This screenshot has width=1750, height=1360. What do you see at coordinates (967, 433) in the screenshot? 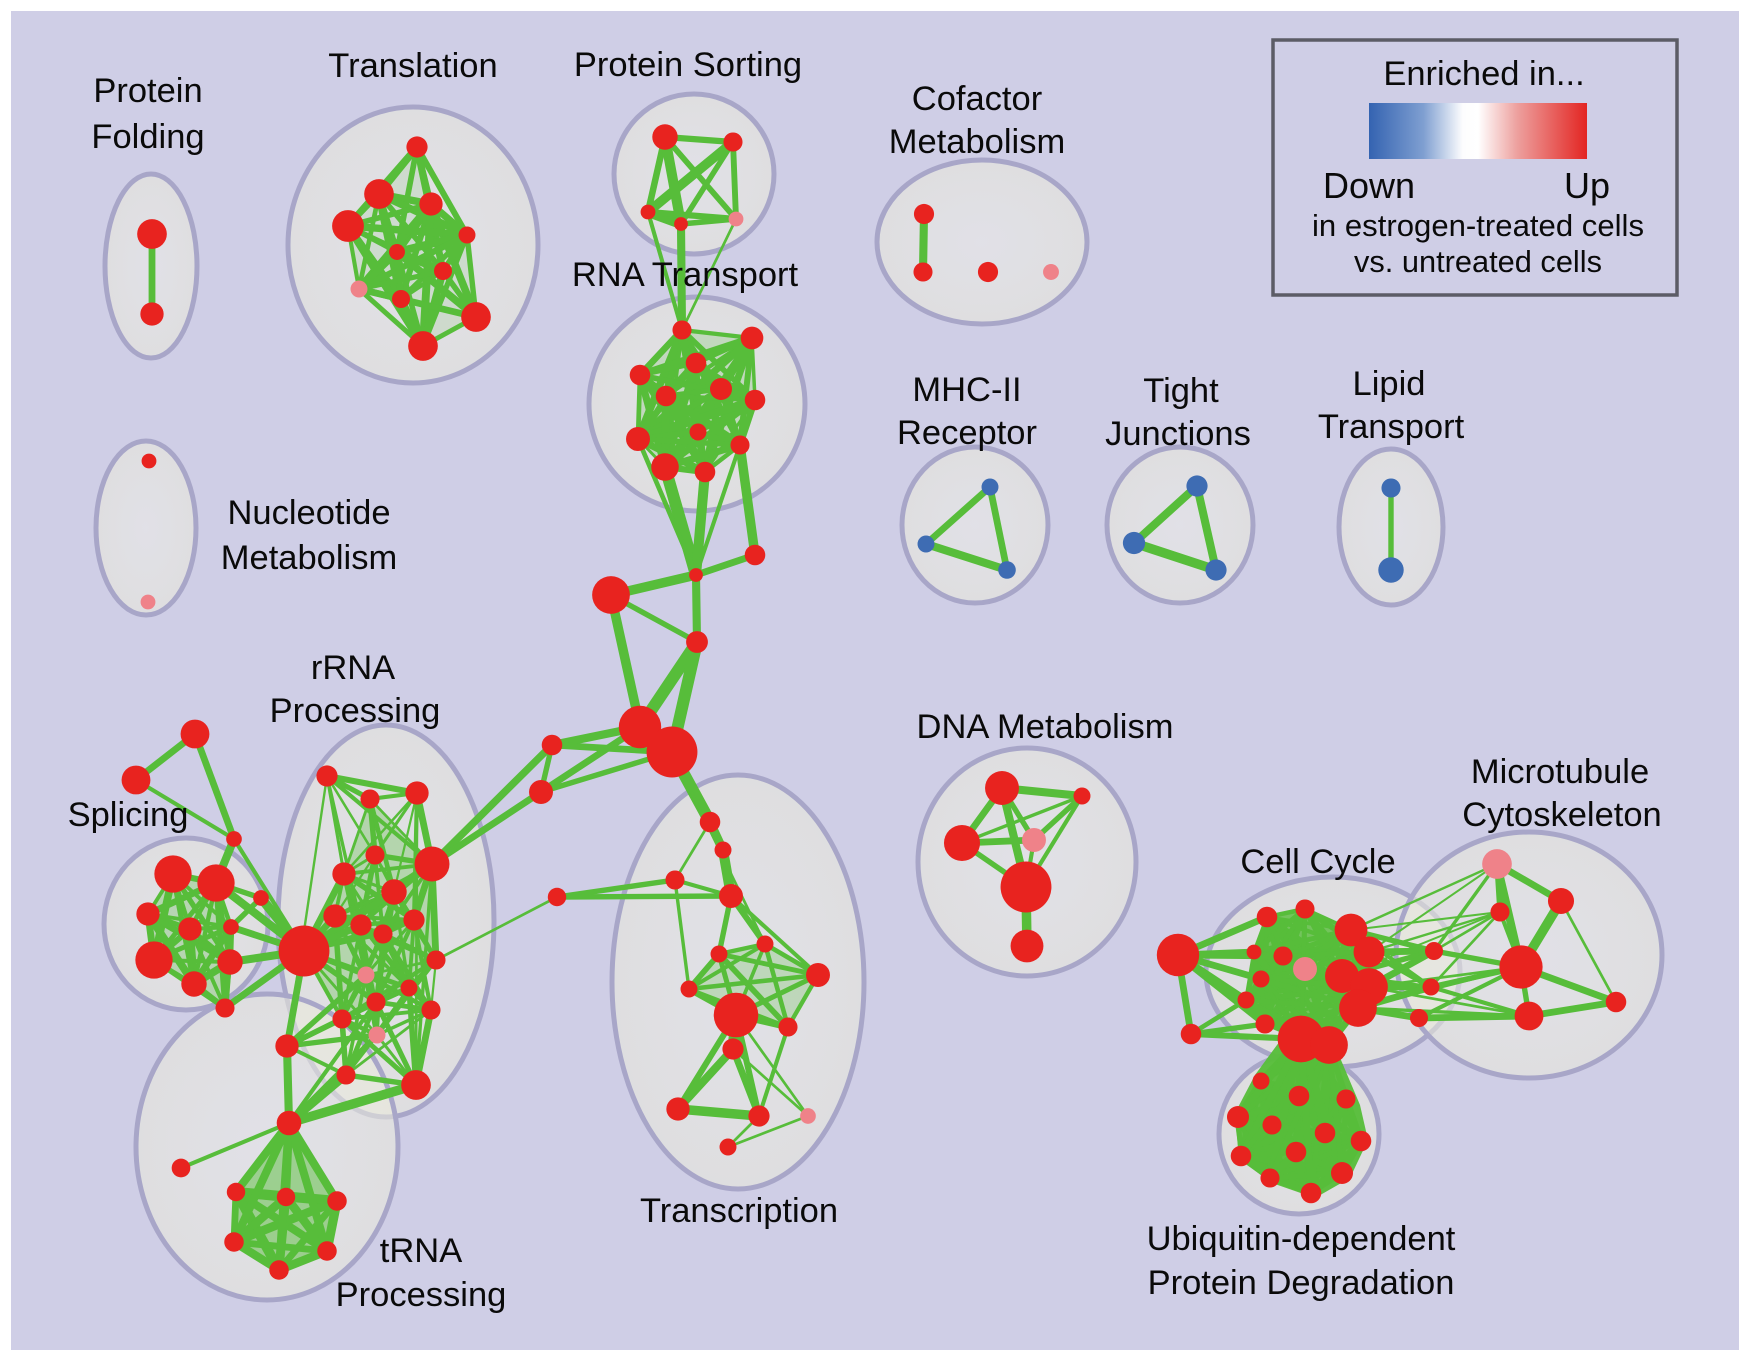
I see `svg-text: Receptor` at bounding box center [967, 433].